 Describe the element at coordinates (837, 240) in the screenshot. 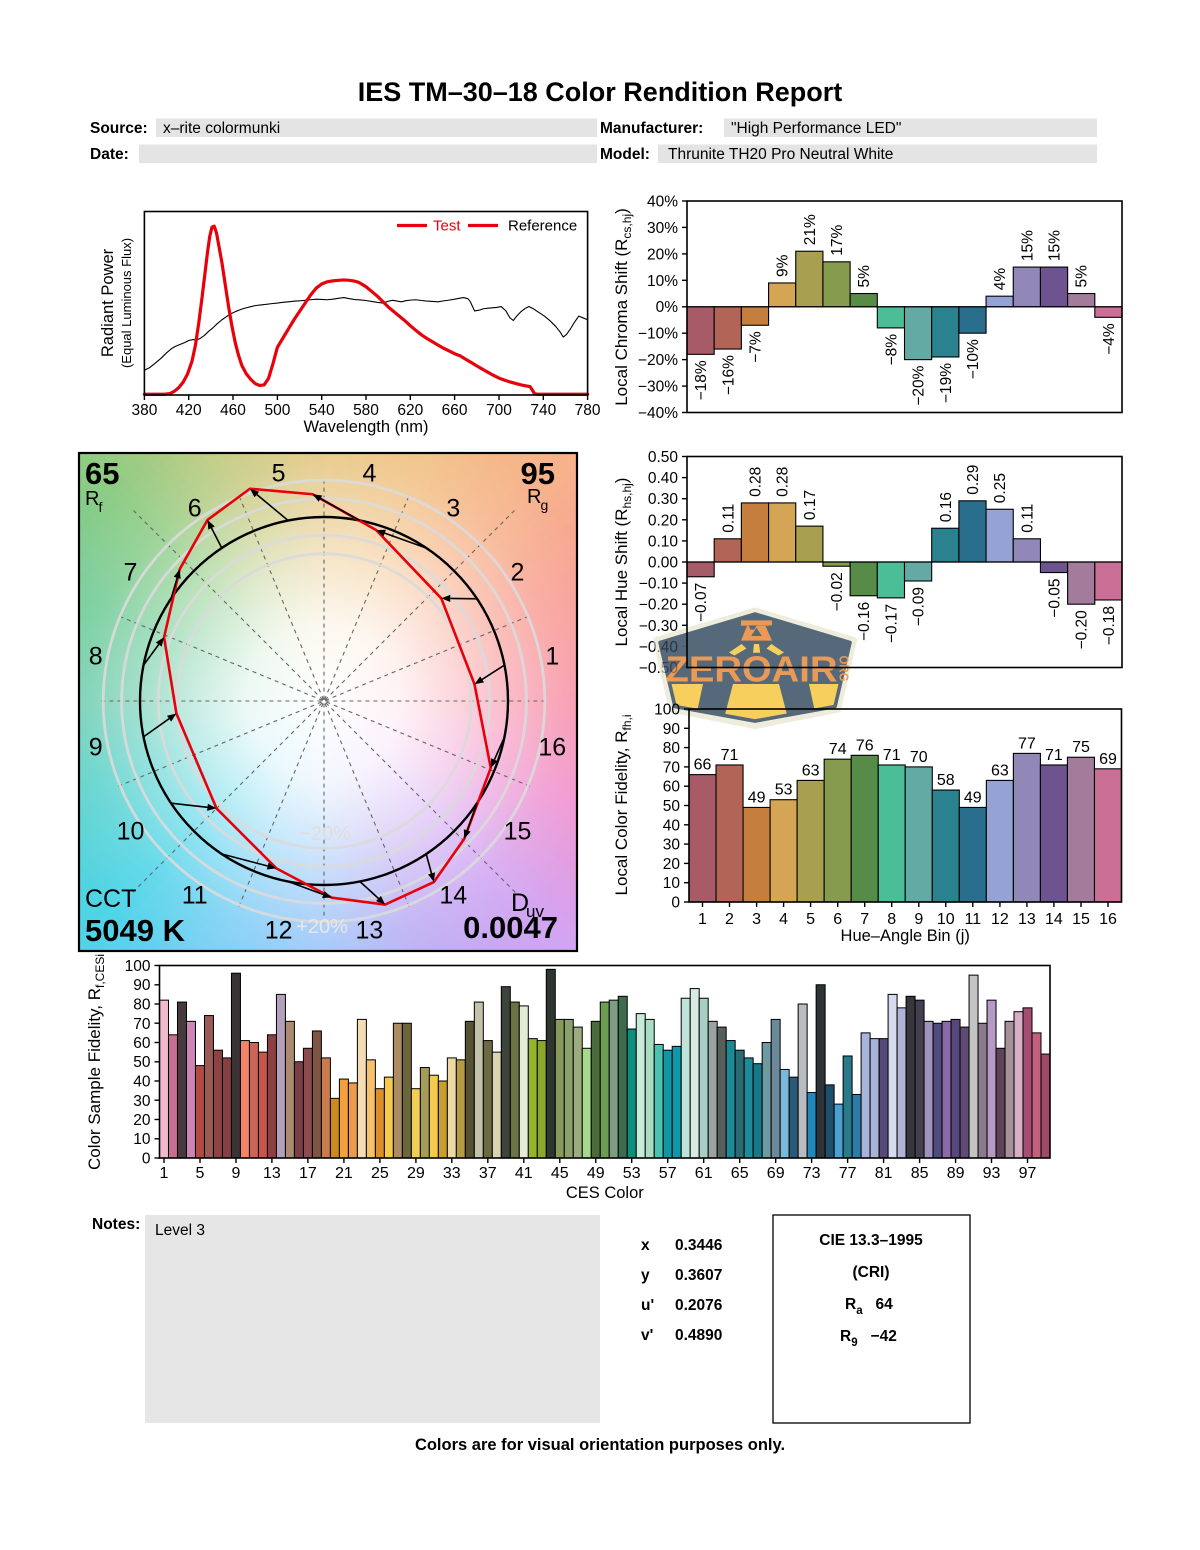

I see `svg-text: 17%` at that location.